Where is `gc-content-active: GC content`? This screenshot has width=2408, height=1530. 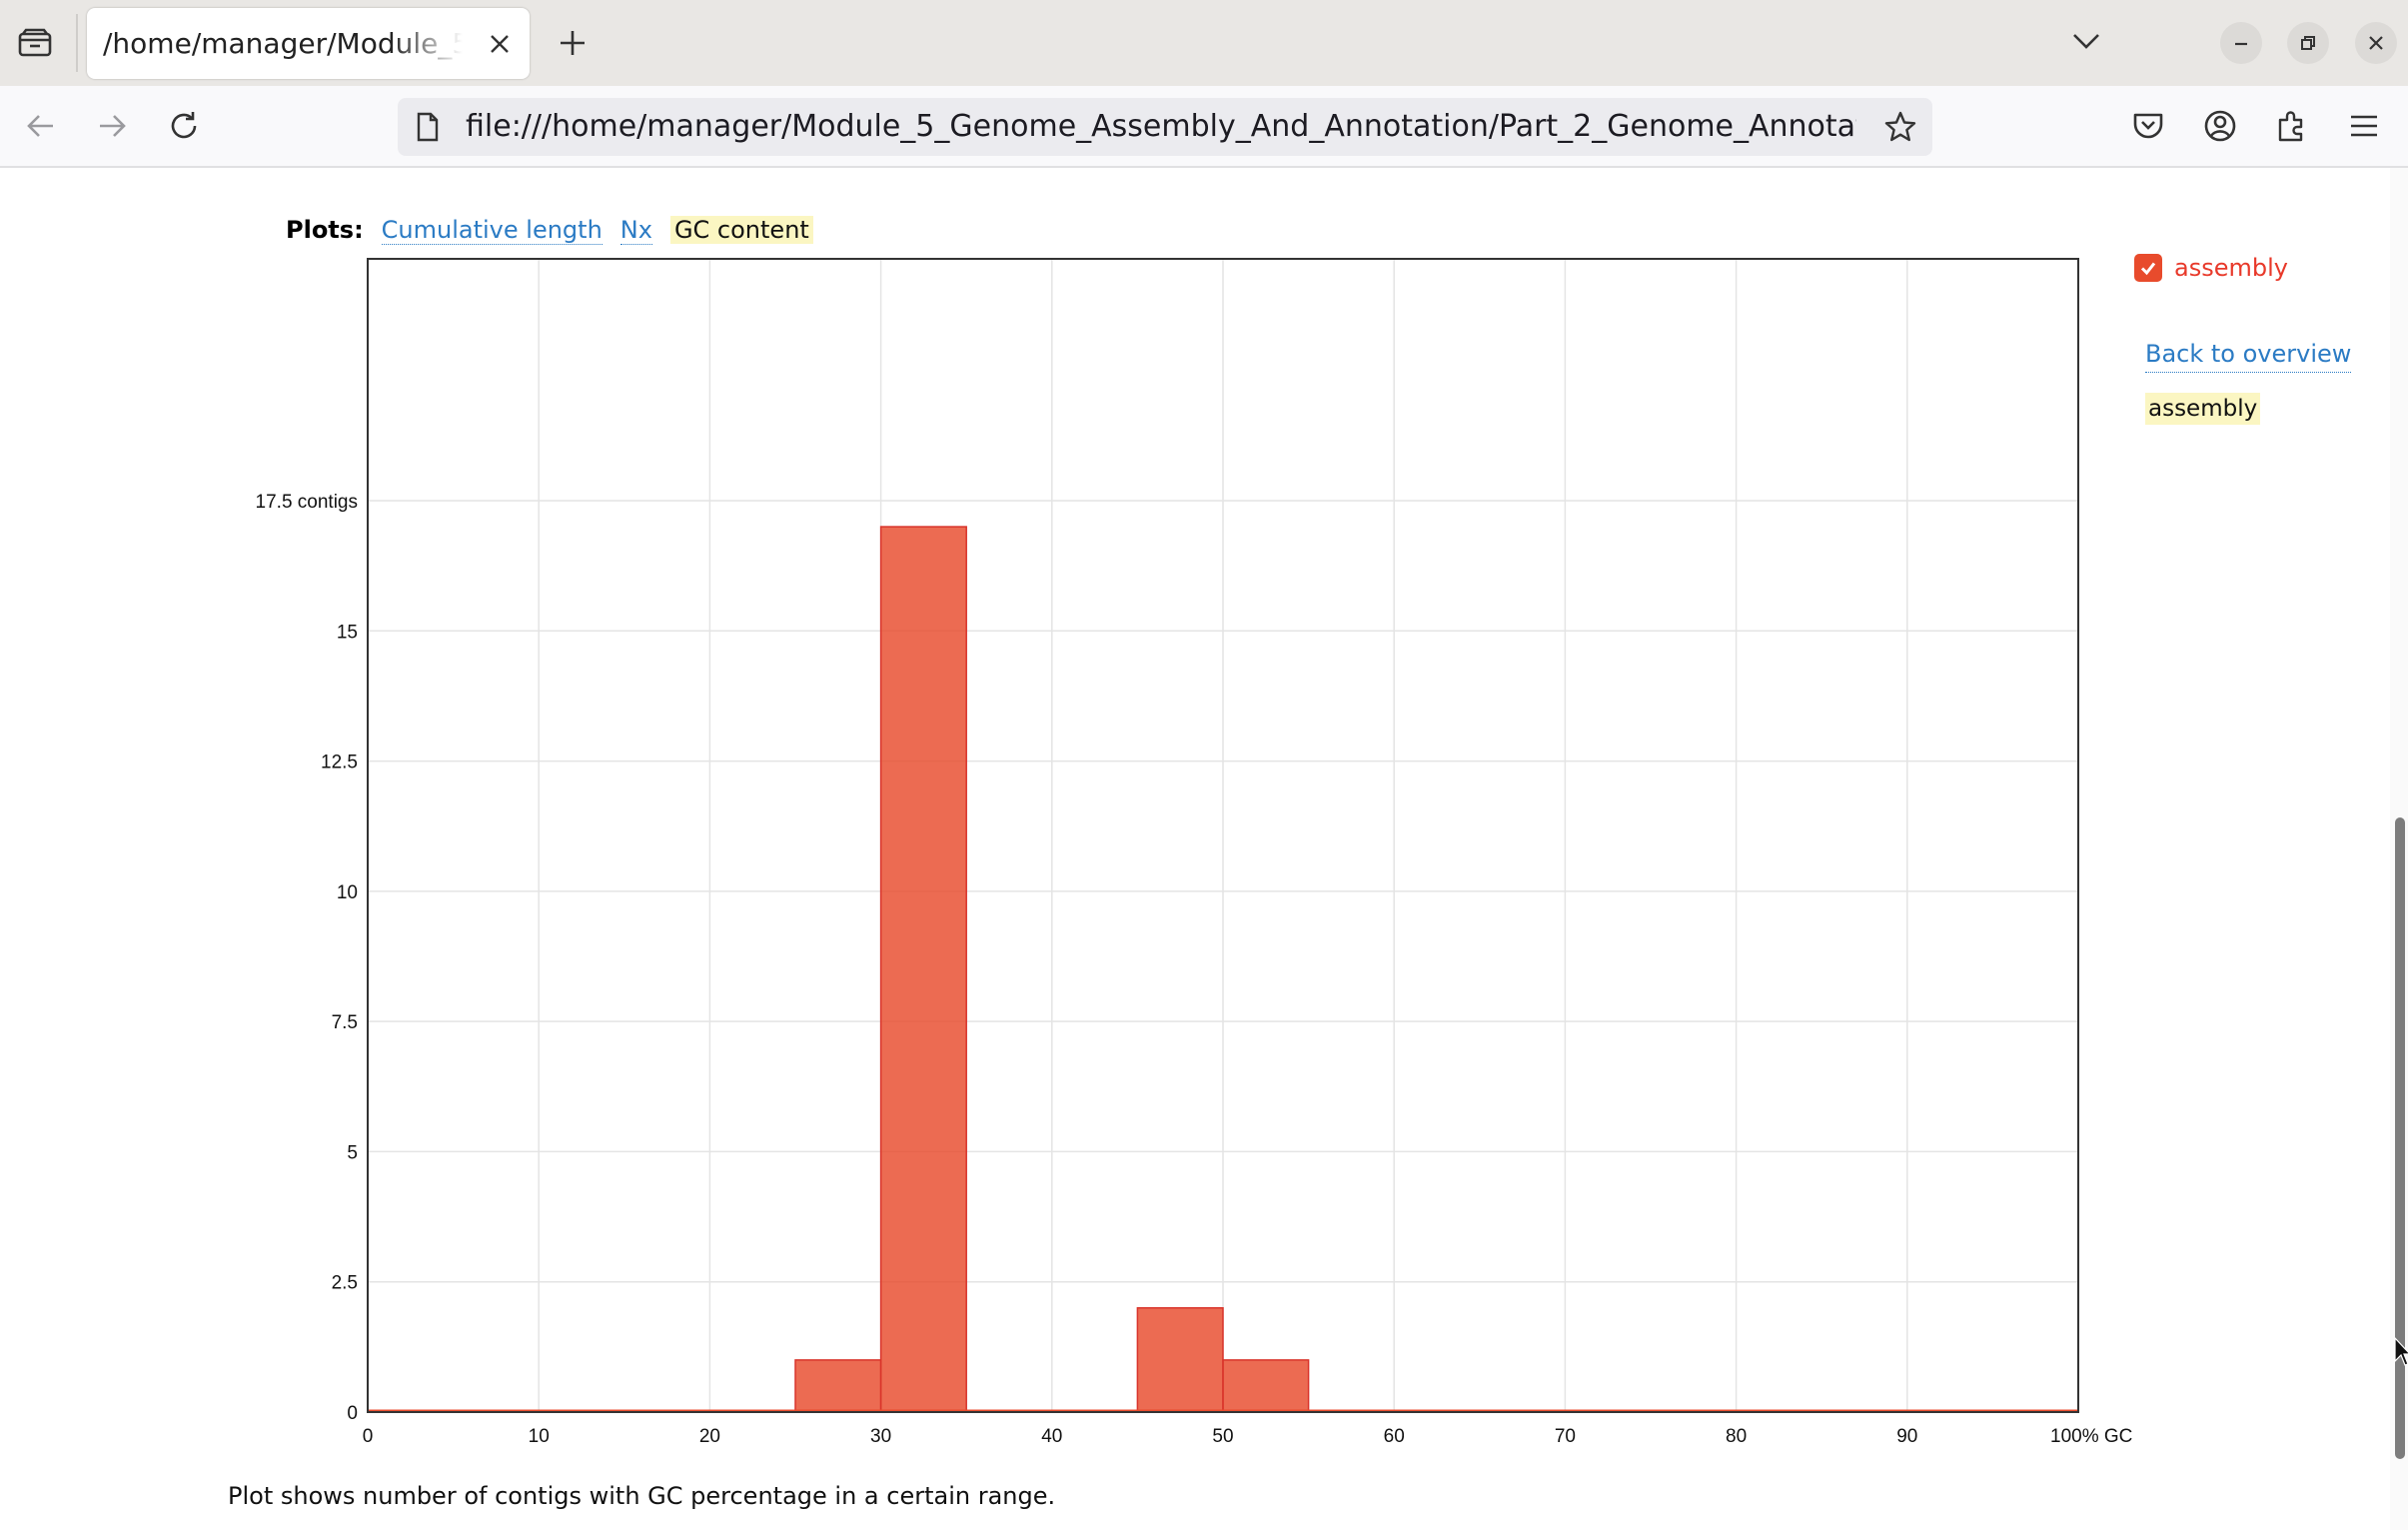
gc-content-active: GC content is located at coordinates (741, 230).